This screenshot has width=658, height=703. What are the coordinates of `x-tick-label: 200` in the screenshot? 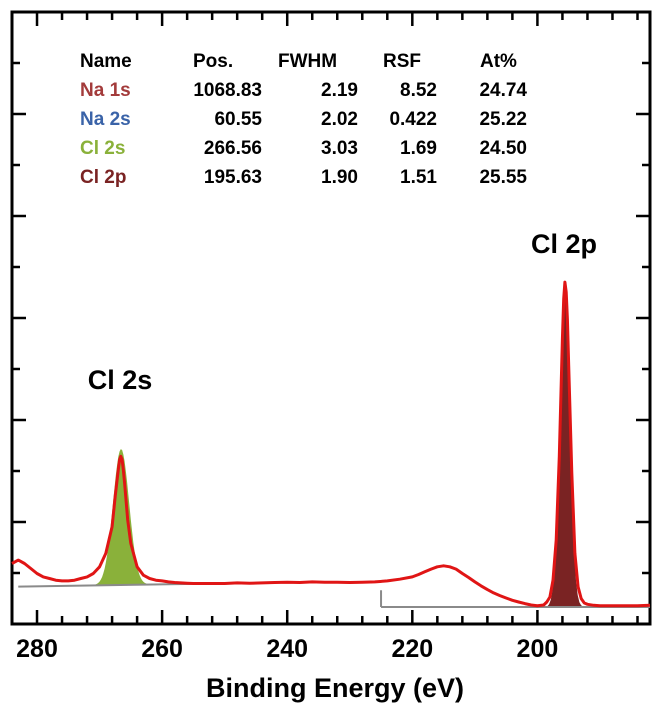 It's located at (538, 649).